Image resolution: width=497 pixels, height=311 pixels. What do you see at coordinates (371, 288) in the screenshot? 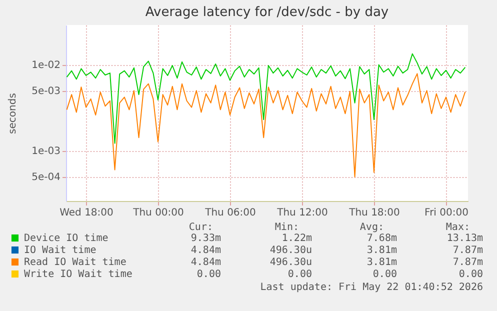
I see `text: Last update: Fri May 22 01:40:52 2026` at bounding box center [371, 288].